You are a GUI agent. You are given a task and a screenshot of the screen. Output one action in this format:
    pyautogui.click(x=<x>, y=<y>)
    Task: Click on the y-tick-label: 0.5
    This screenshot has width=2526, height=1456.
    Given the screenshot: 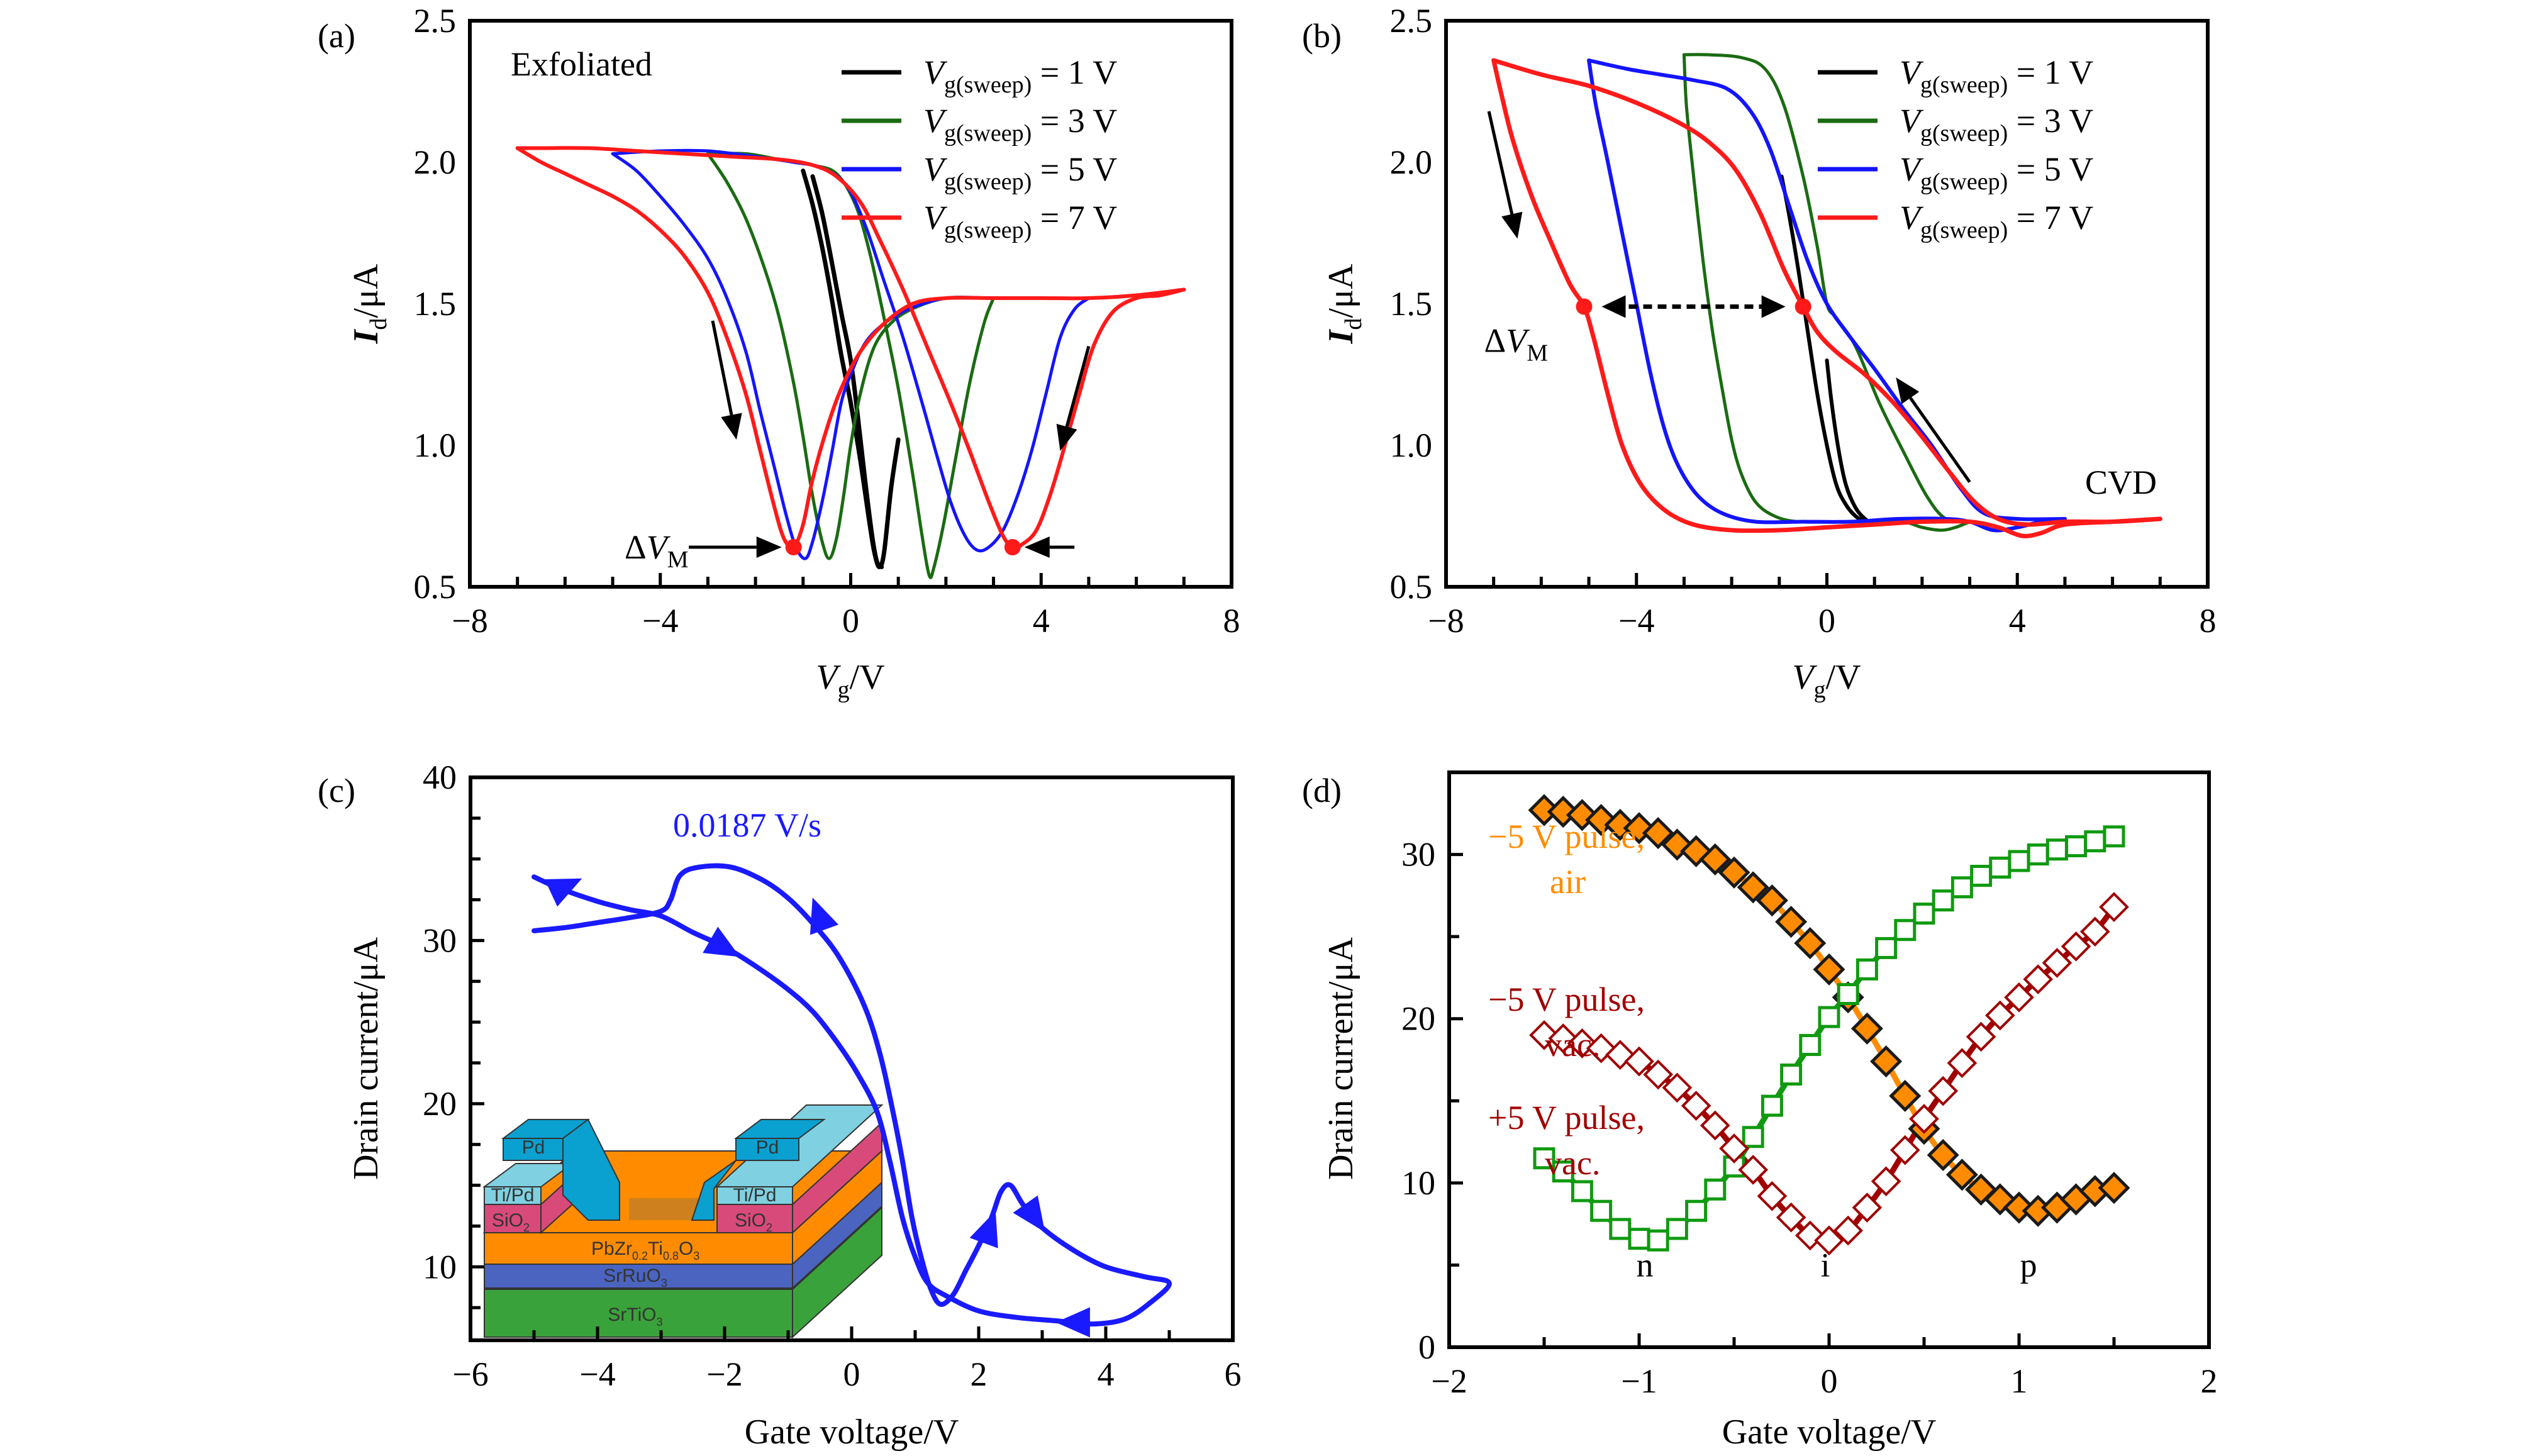 What is the action you would take?
    pyautogui.click(x=435, y=587)
    